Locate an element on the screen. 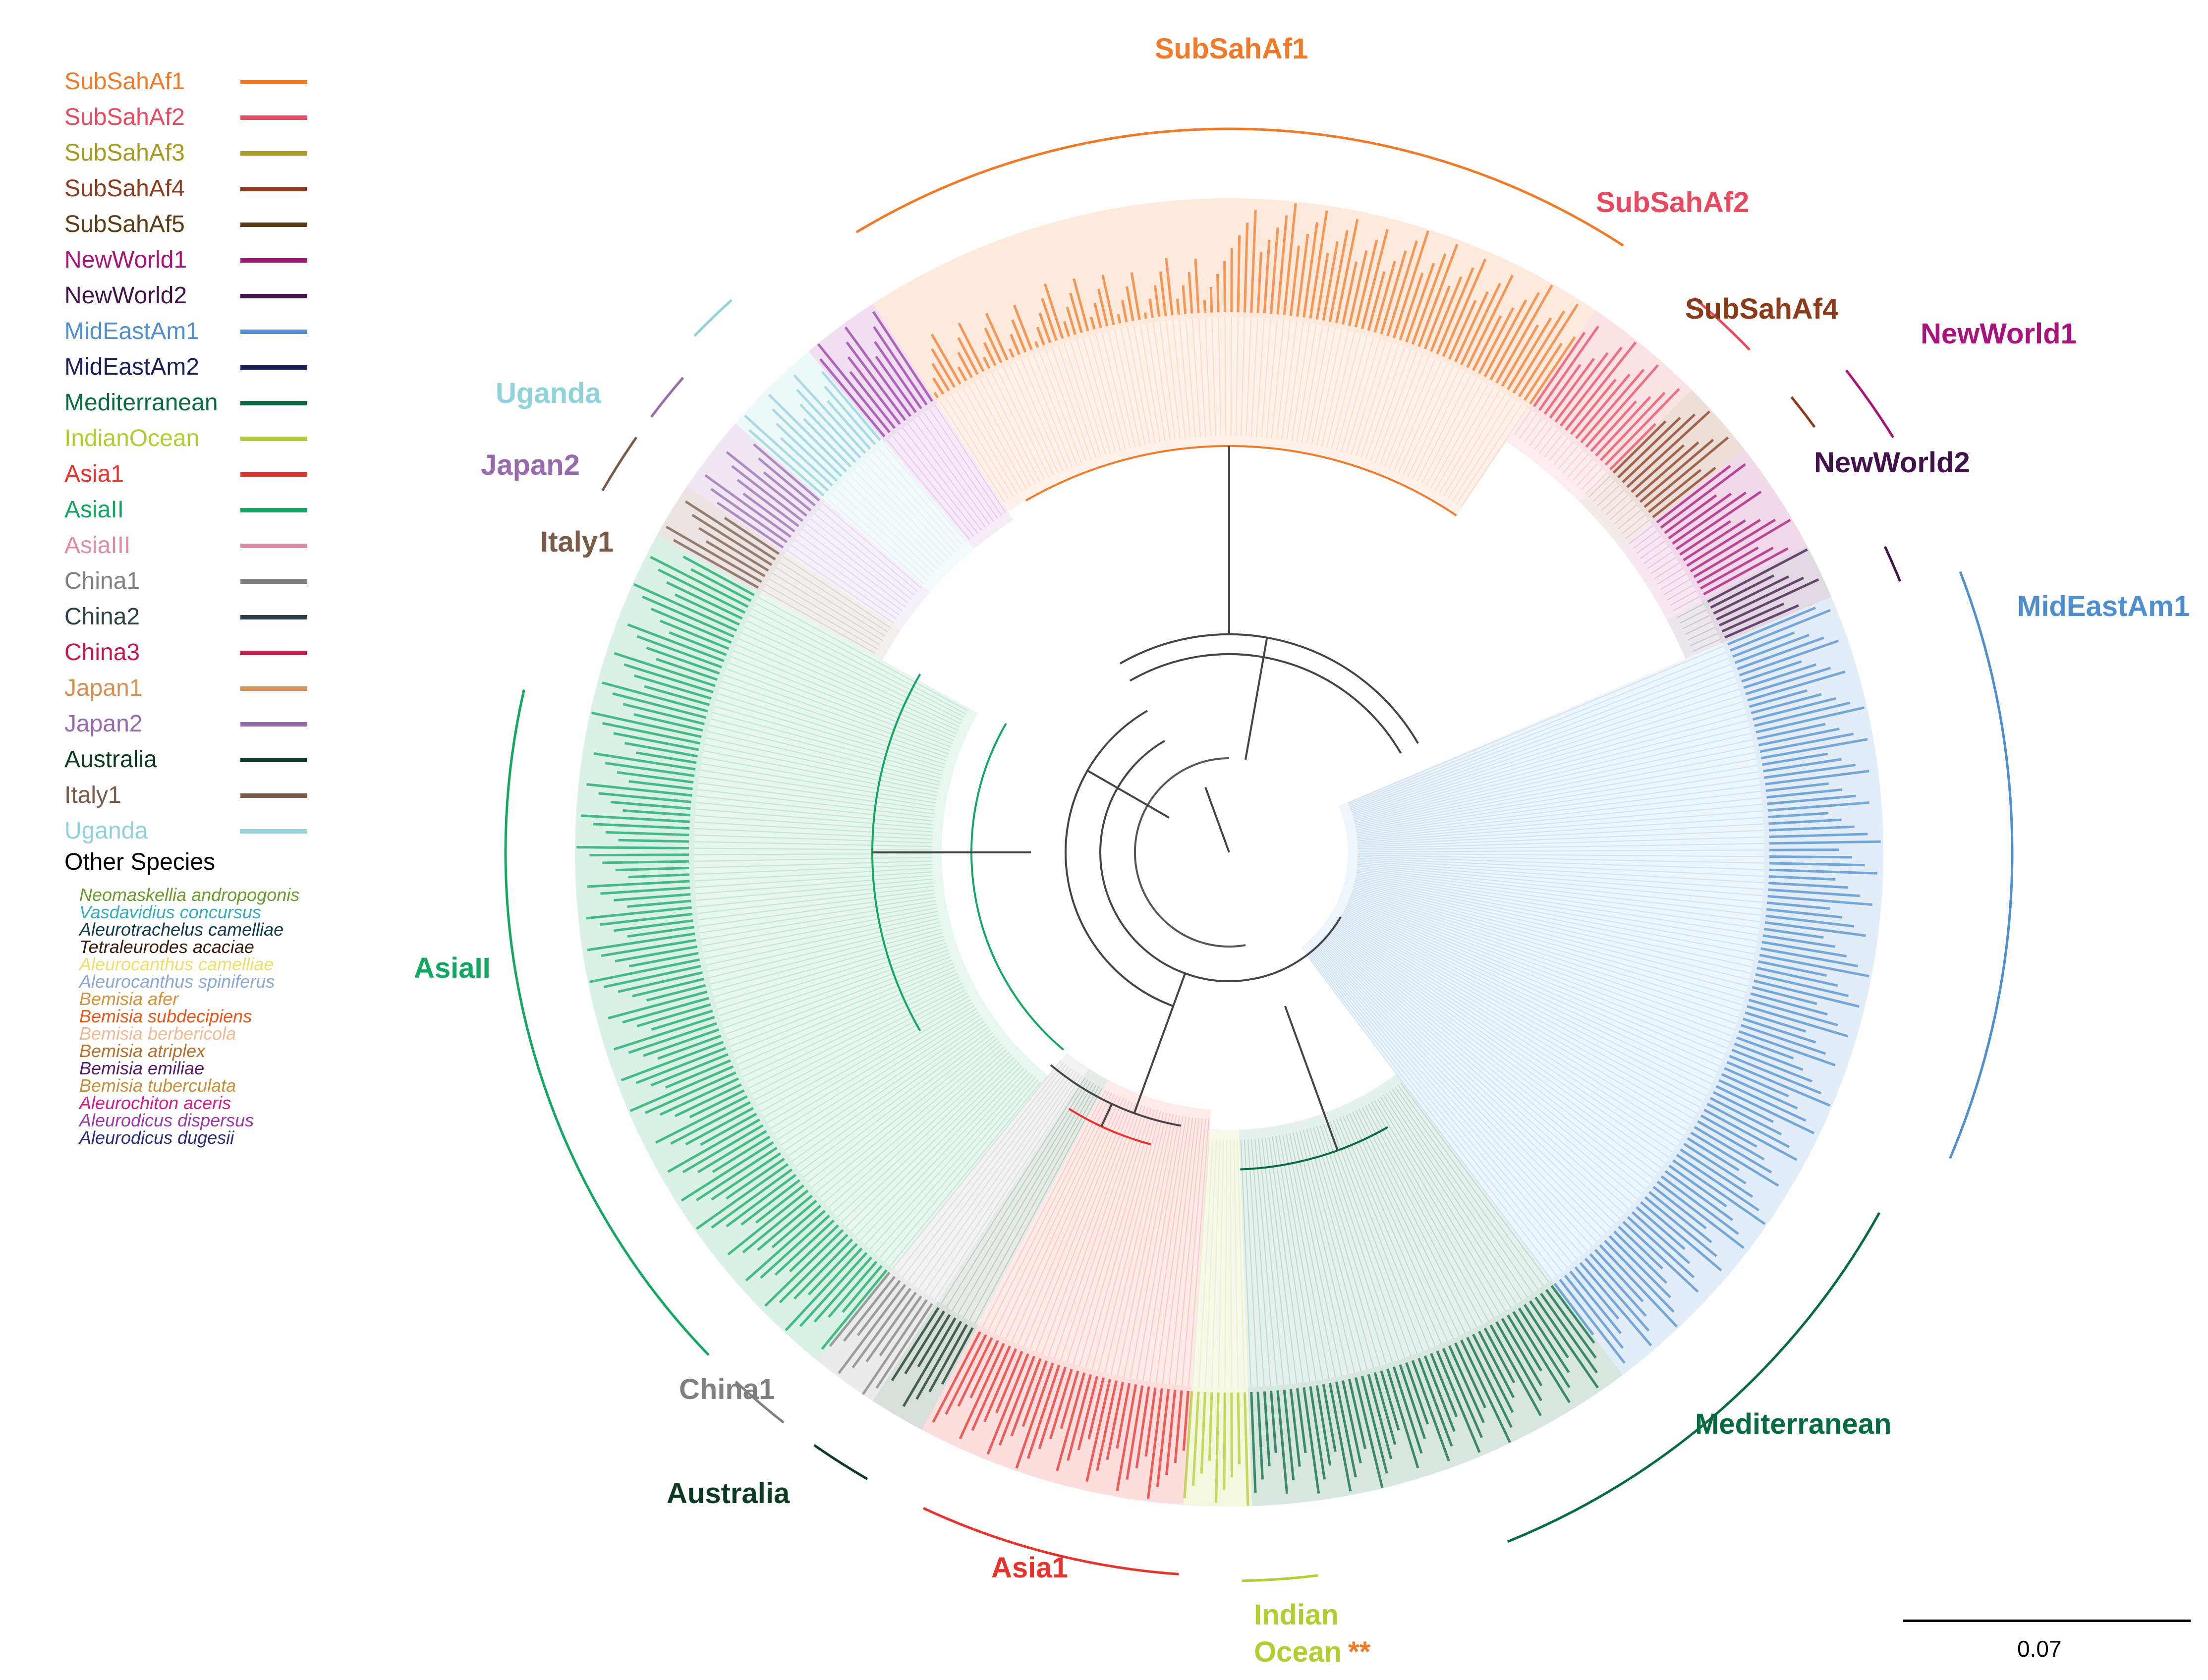 This screenshot has width=2208, height=1680. clade-sector is located at coordinates (1694, 630).